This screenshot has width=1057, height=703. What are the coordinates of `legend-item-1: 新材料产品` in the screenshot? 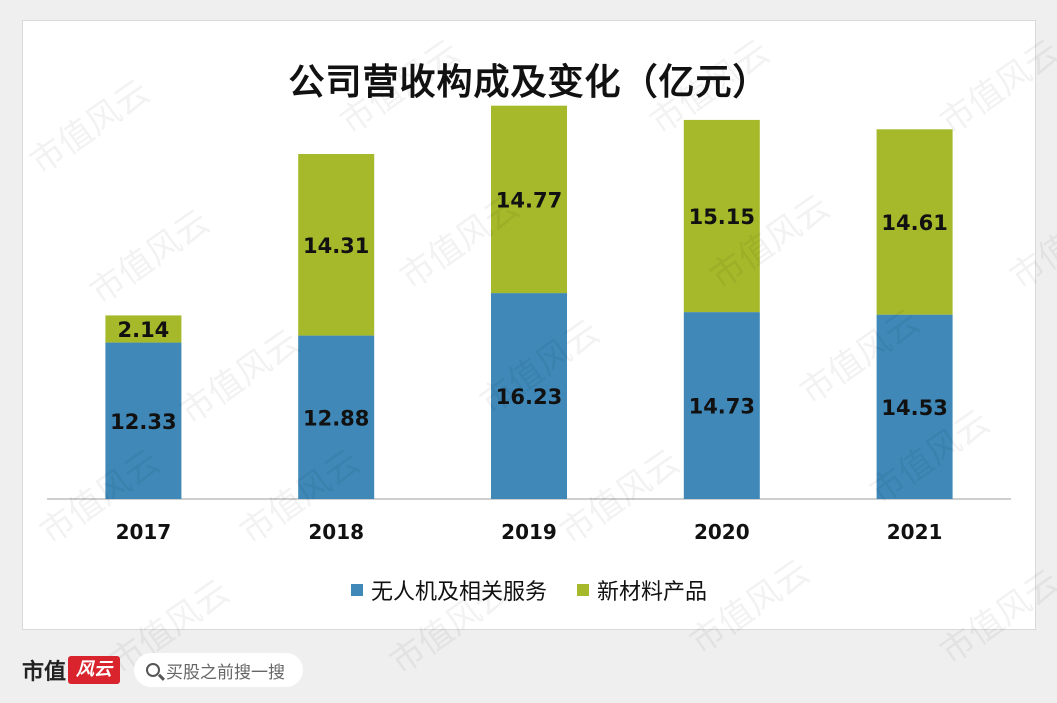 It's located at (642, 590).